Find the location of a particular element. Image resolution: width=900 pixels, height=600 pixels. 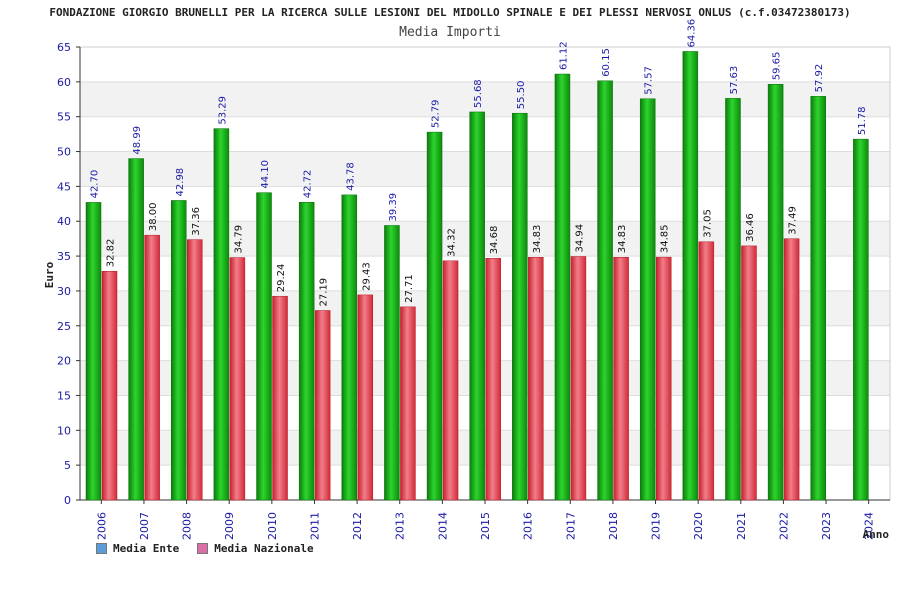

x-tick-label: 2020 is located at coordinates (698, 526).